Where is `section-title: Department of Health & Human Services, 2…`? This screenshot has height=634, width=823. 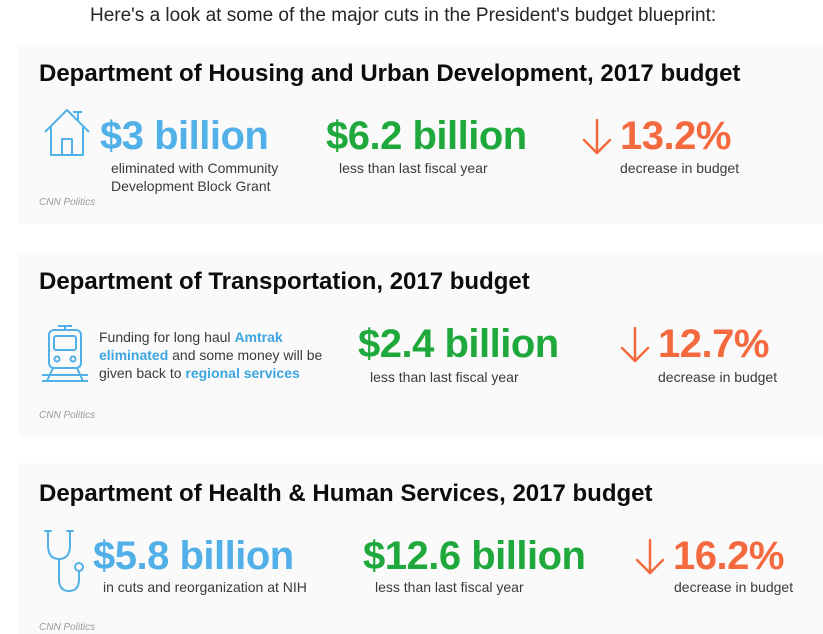 section-title: Department of Health & Human Services, 2… is located at coordinates (346, 493).